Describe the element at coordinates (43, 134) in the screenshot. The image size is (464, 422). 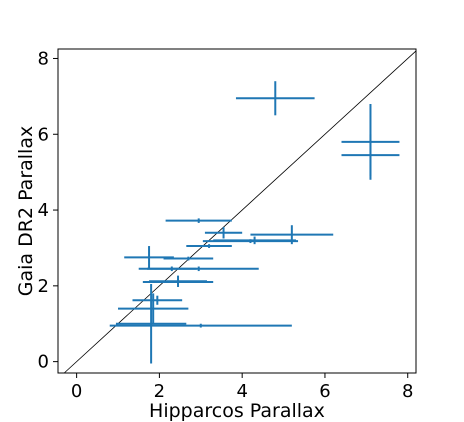
I see `y-tick-label: 6` at that location.